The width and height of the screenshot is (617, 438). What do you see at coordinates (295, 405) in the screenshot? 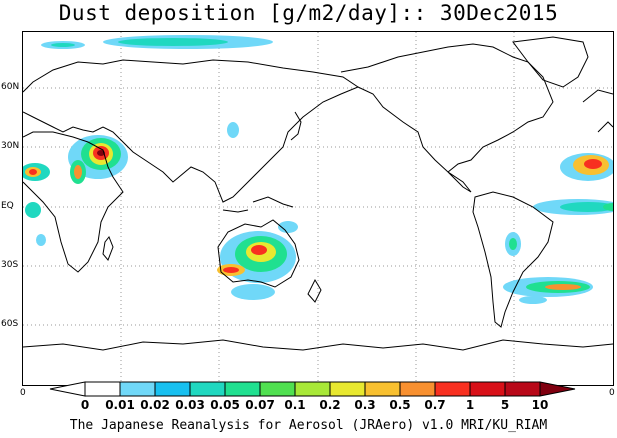
I see `colorbar-tick-label: 0.1` at bounding box center [295, 405].